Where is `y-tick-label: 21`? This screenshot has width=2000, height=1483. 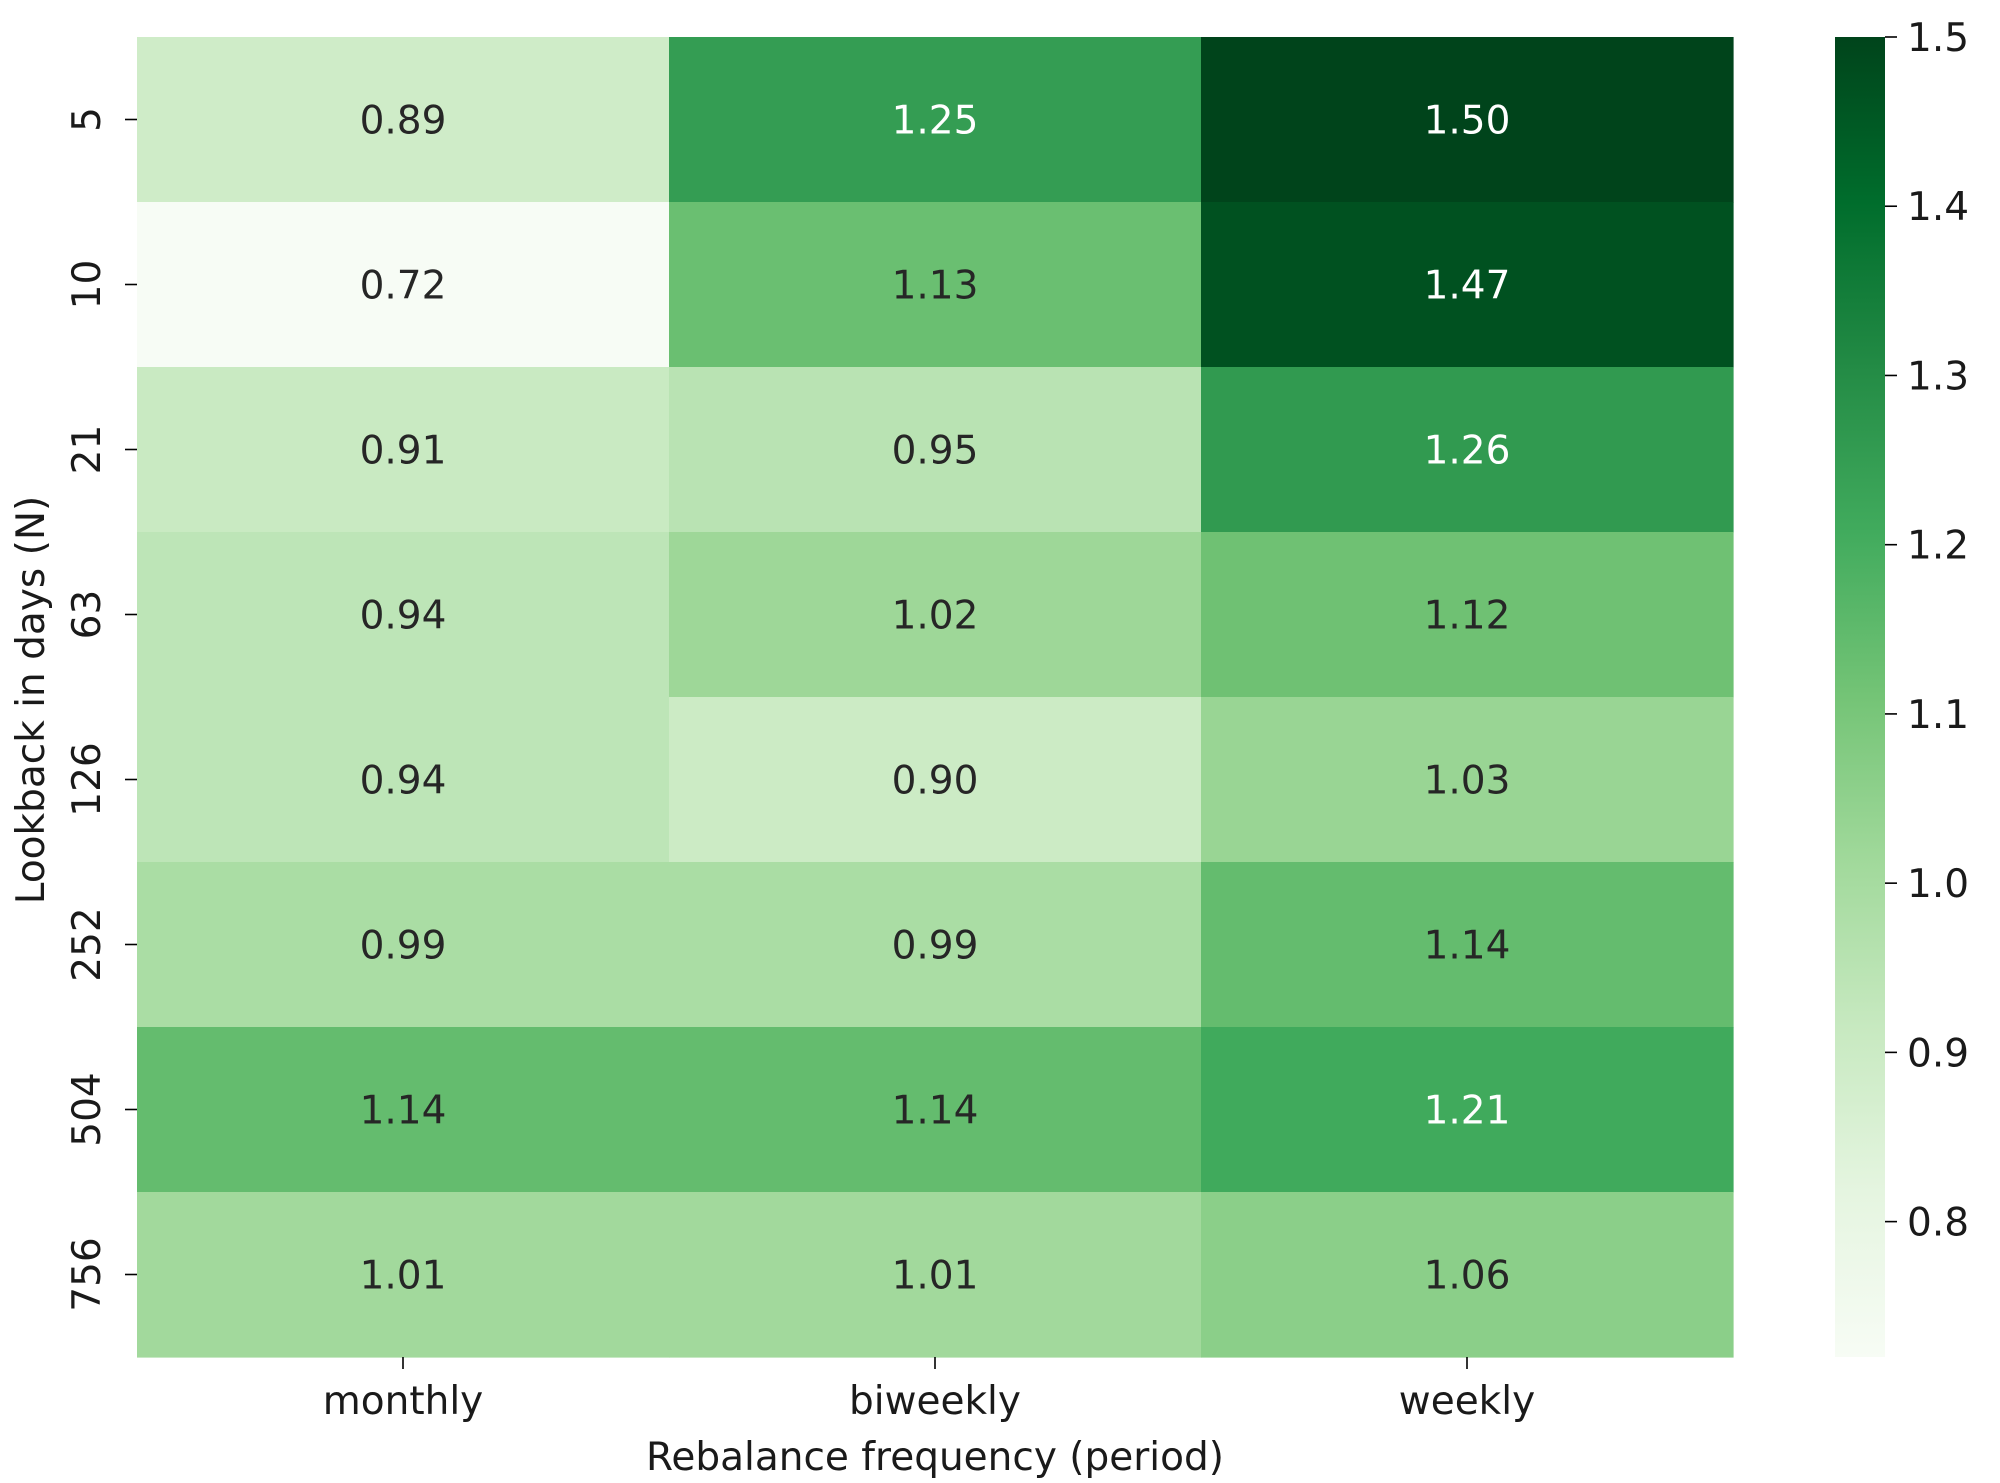
y-tick-label: 21 is located at coordinates (87, 450).